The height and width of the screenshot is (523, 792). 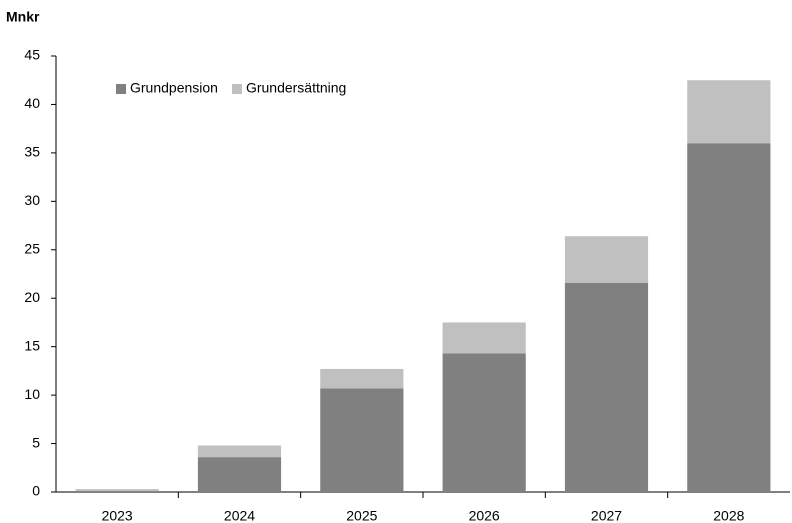 I want to click on x-tick-label: 2026, so click(x=484, y=515).